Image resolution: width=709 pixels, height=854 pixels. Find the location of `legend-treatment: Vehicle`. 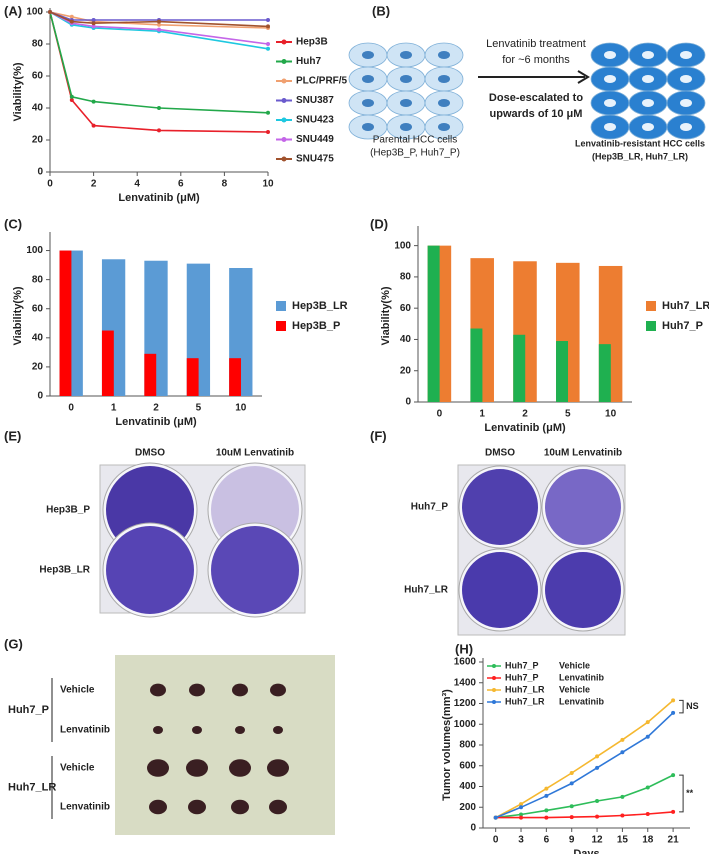

legend-treatment: Vehicle is located at coordinates (574, 665).